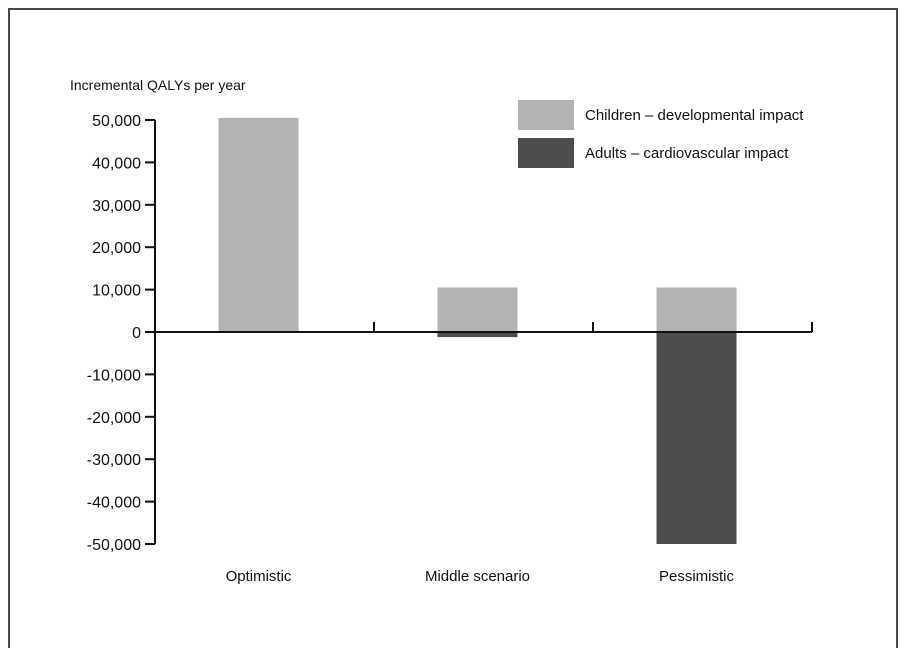 The image size is (908, 648). I want to click on y-tick-label: 50,000, so click(116, 121).